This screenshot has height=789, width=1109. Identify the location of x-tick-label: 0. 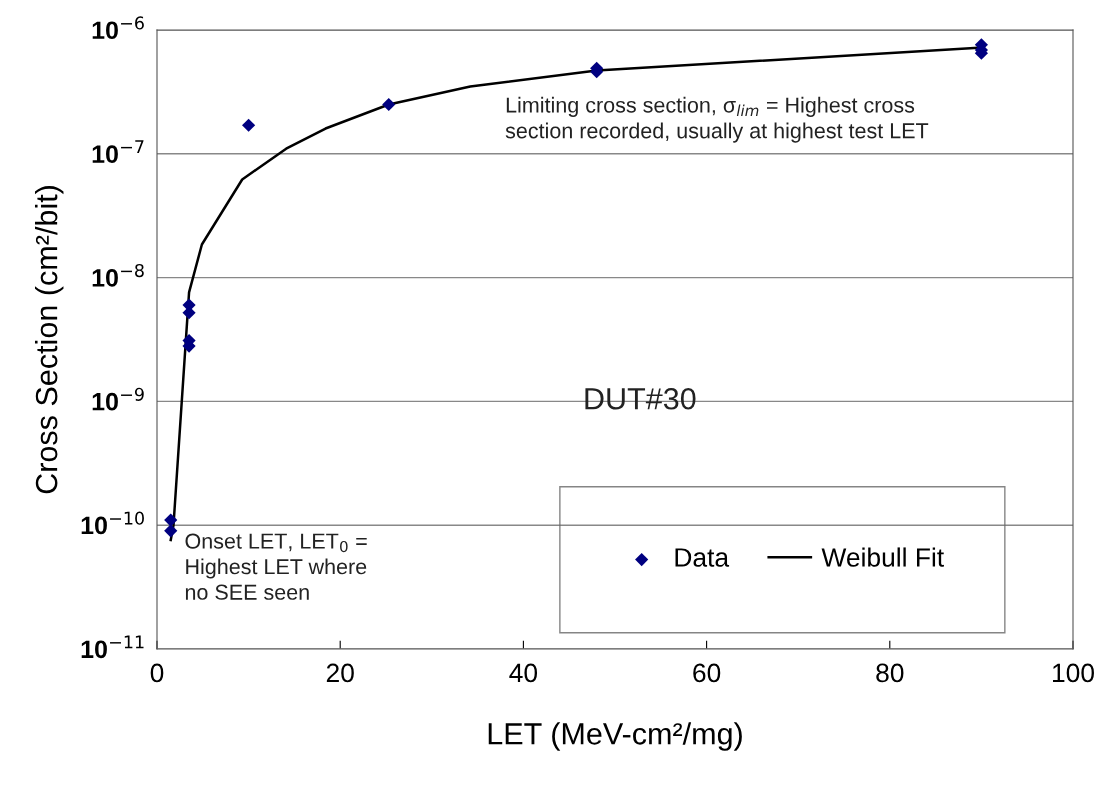
(157, 673).